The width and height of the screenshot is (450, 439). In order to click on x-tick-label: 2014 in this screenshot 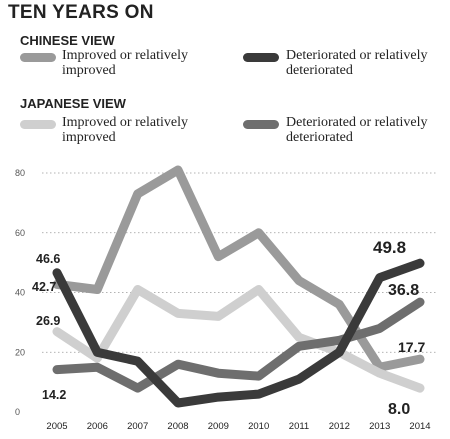, I will do `click(419, 426)`.